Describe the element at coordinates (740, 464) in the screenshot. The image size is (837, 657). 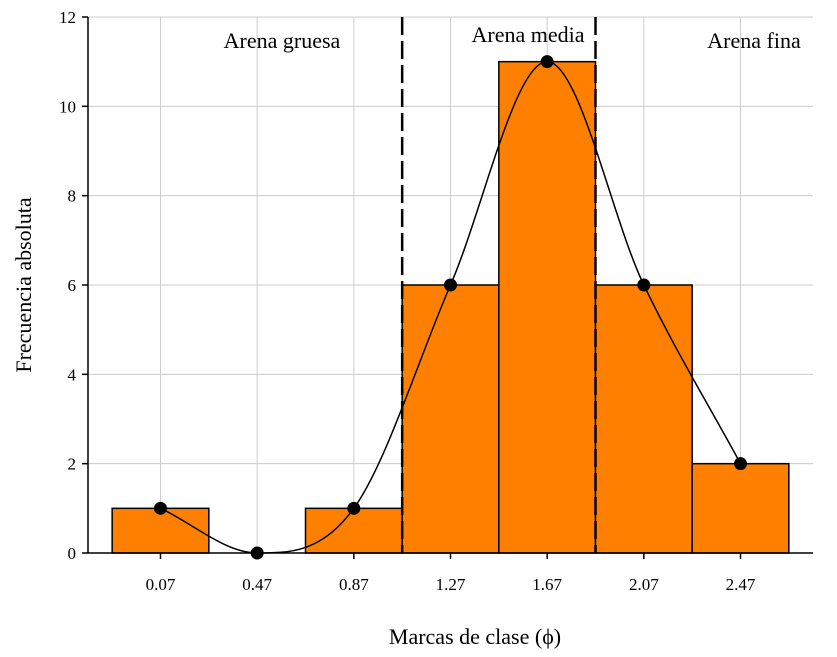
I see `data-point-2.47` at that location.